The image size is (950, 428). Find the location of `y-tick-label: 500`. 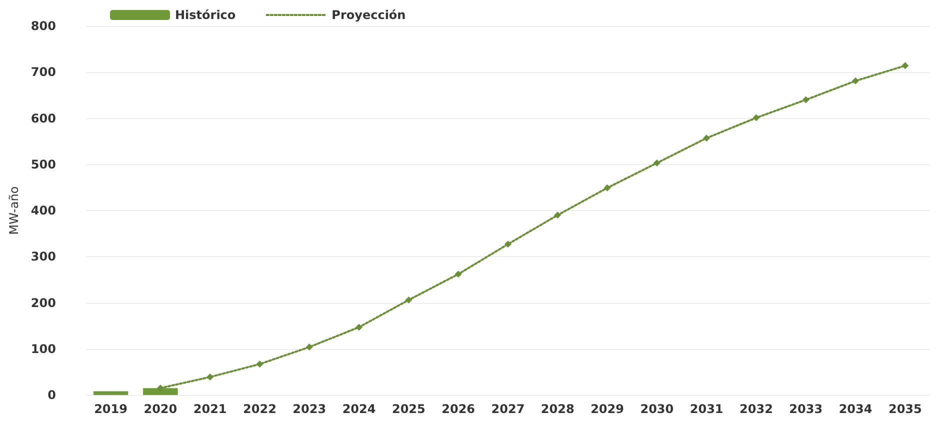

y-tick-label: 500 is located at coordinates (43, 164).